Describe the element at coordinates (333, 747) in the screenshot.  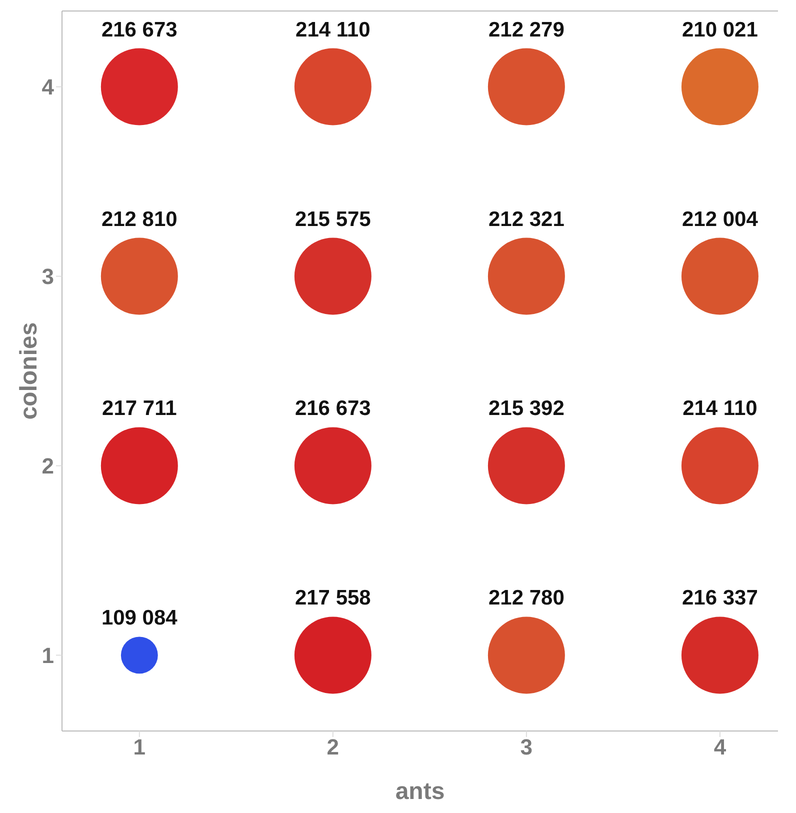
I see `x-tick-label: 2` at that location.